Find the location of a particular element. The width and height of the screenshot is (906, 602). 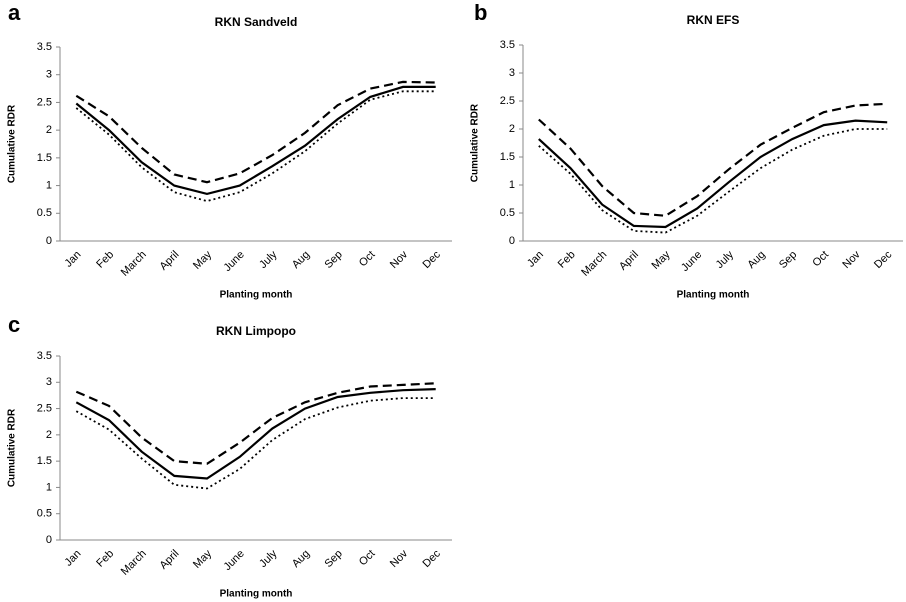

panel-letter: a is located at coordinates (14, 12).